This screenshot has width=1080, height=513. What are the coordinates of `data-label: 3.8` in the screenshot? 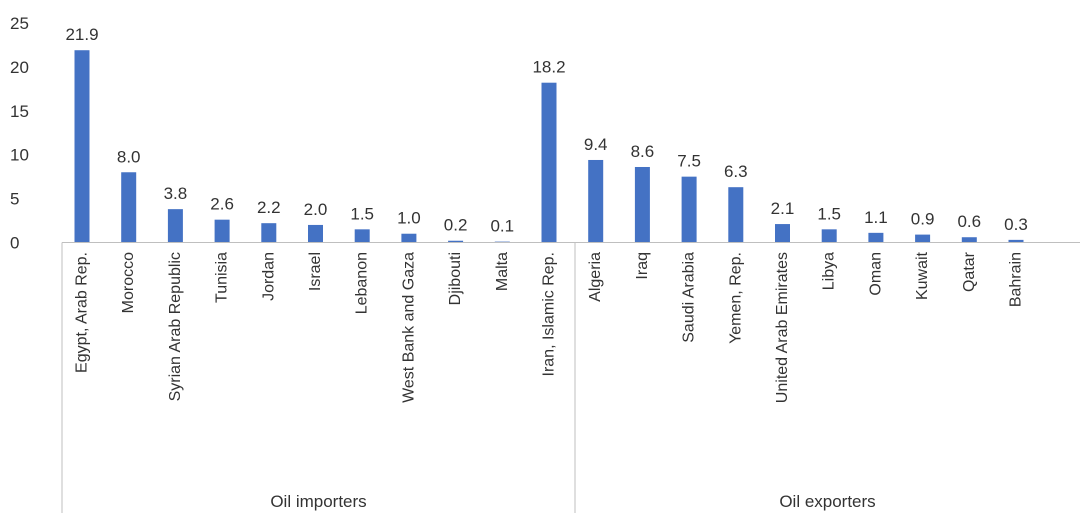 It's located at (176, 193).